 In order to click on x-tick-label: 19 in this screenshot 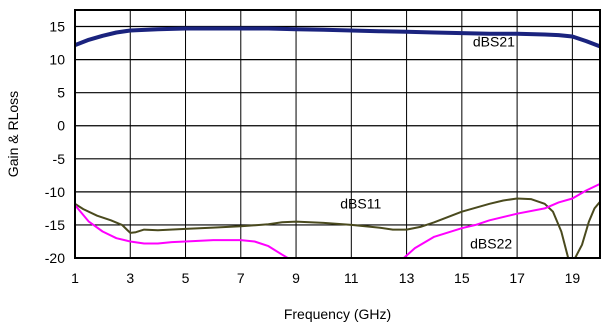, I will do `click(573, 278)`.